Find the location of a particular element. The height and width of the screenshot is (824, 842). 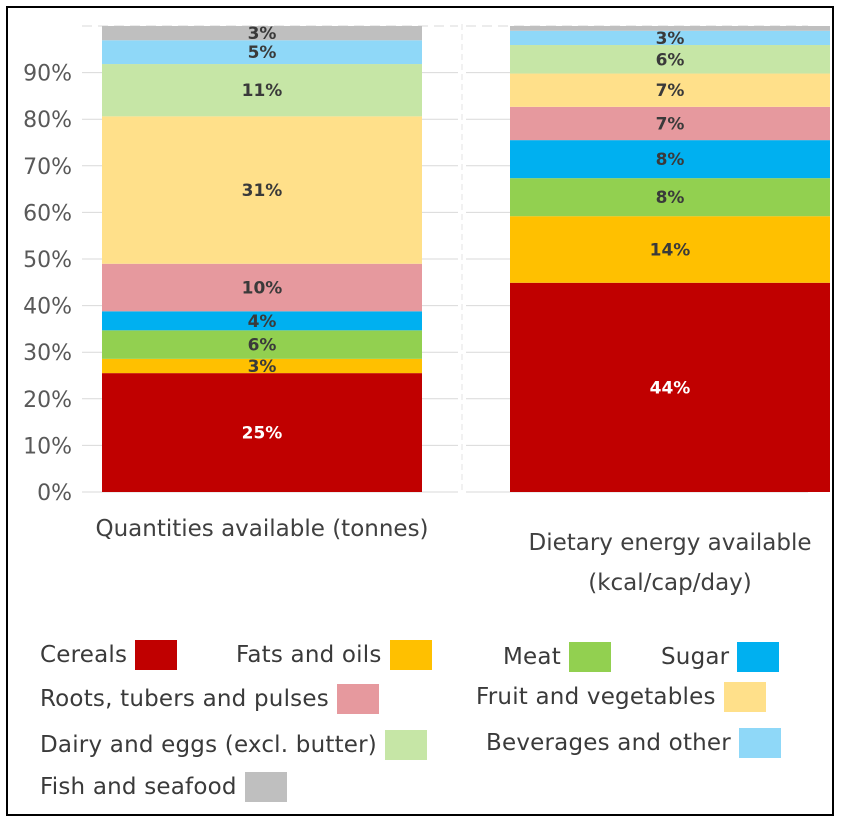

legend-item-fats-and-oils: Fats and oils is located at coordinates (334, 655).